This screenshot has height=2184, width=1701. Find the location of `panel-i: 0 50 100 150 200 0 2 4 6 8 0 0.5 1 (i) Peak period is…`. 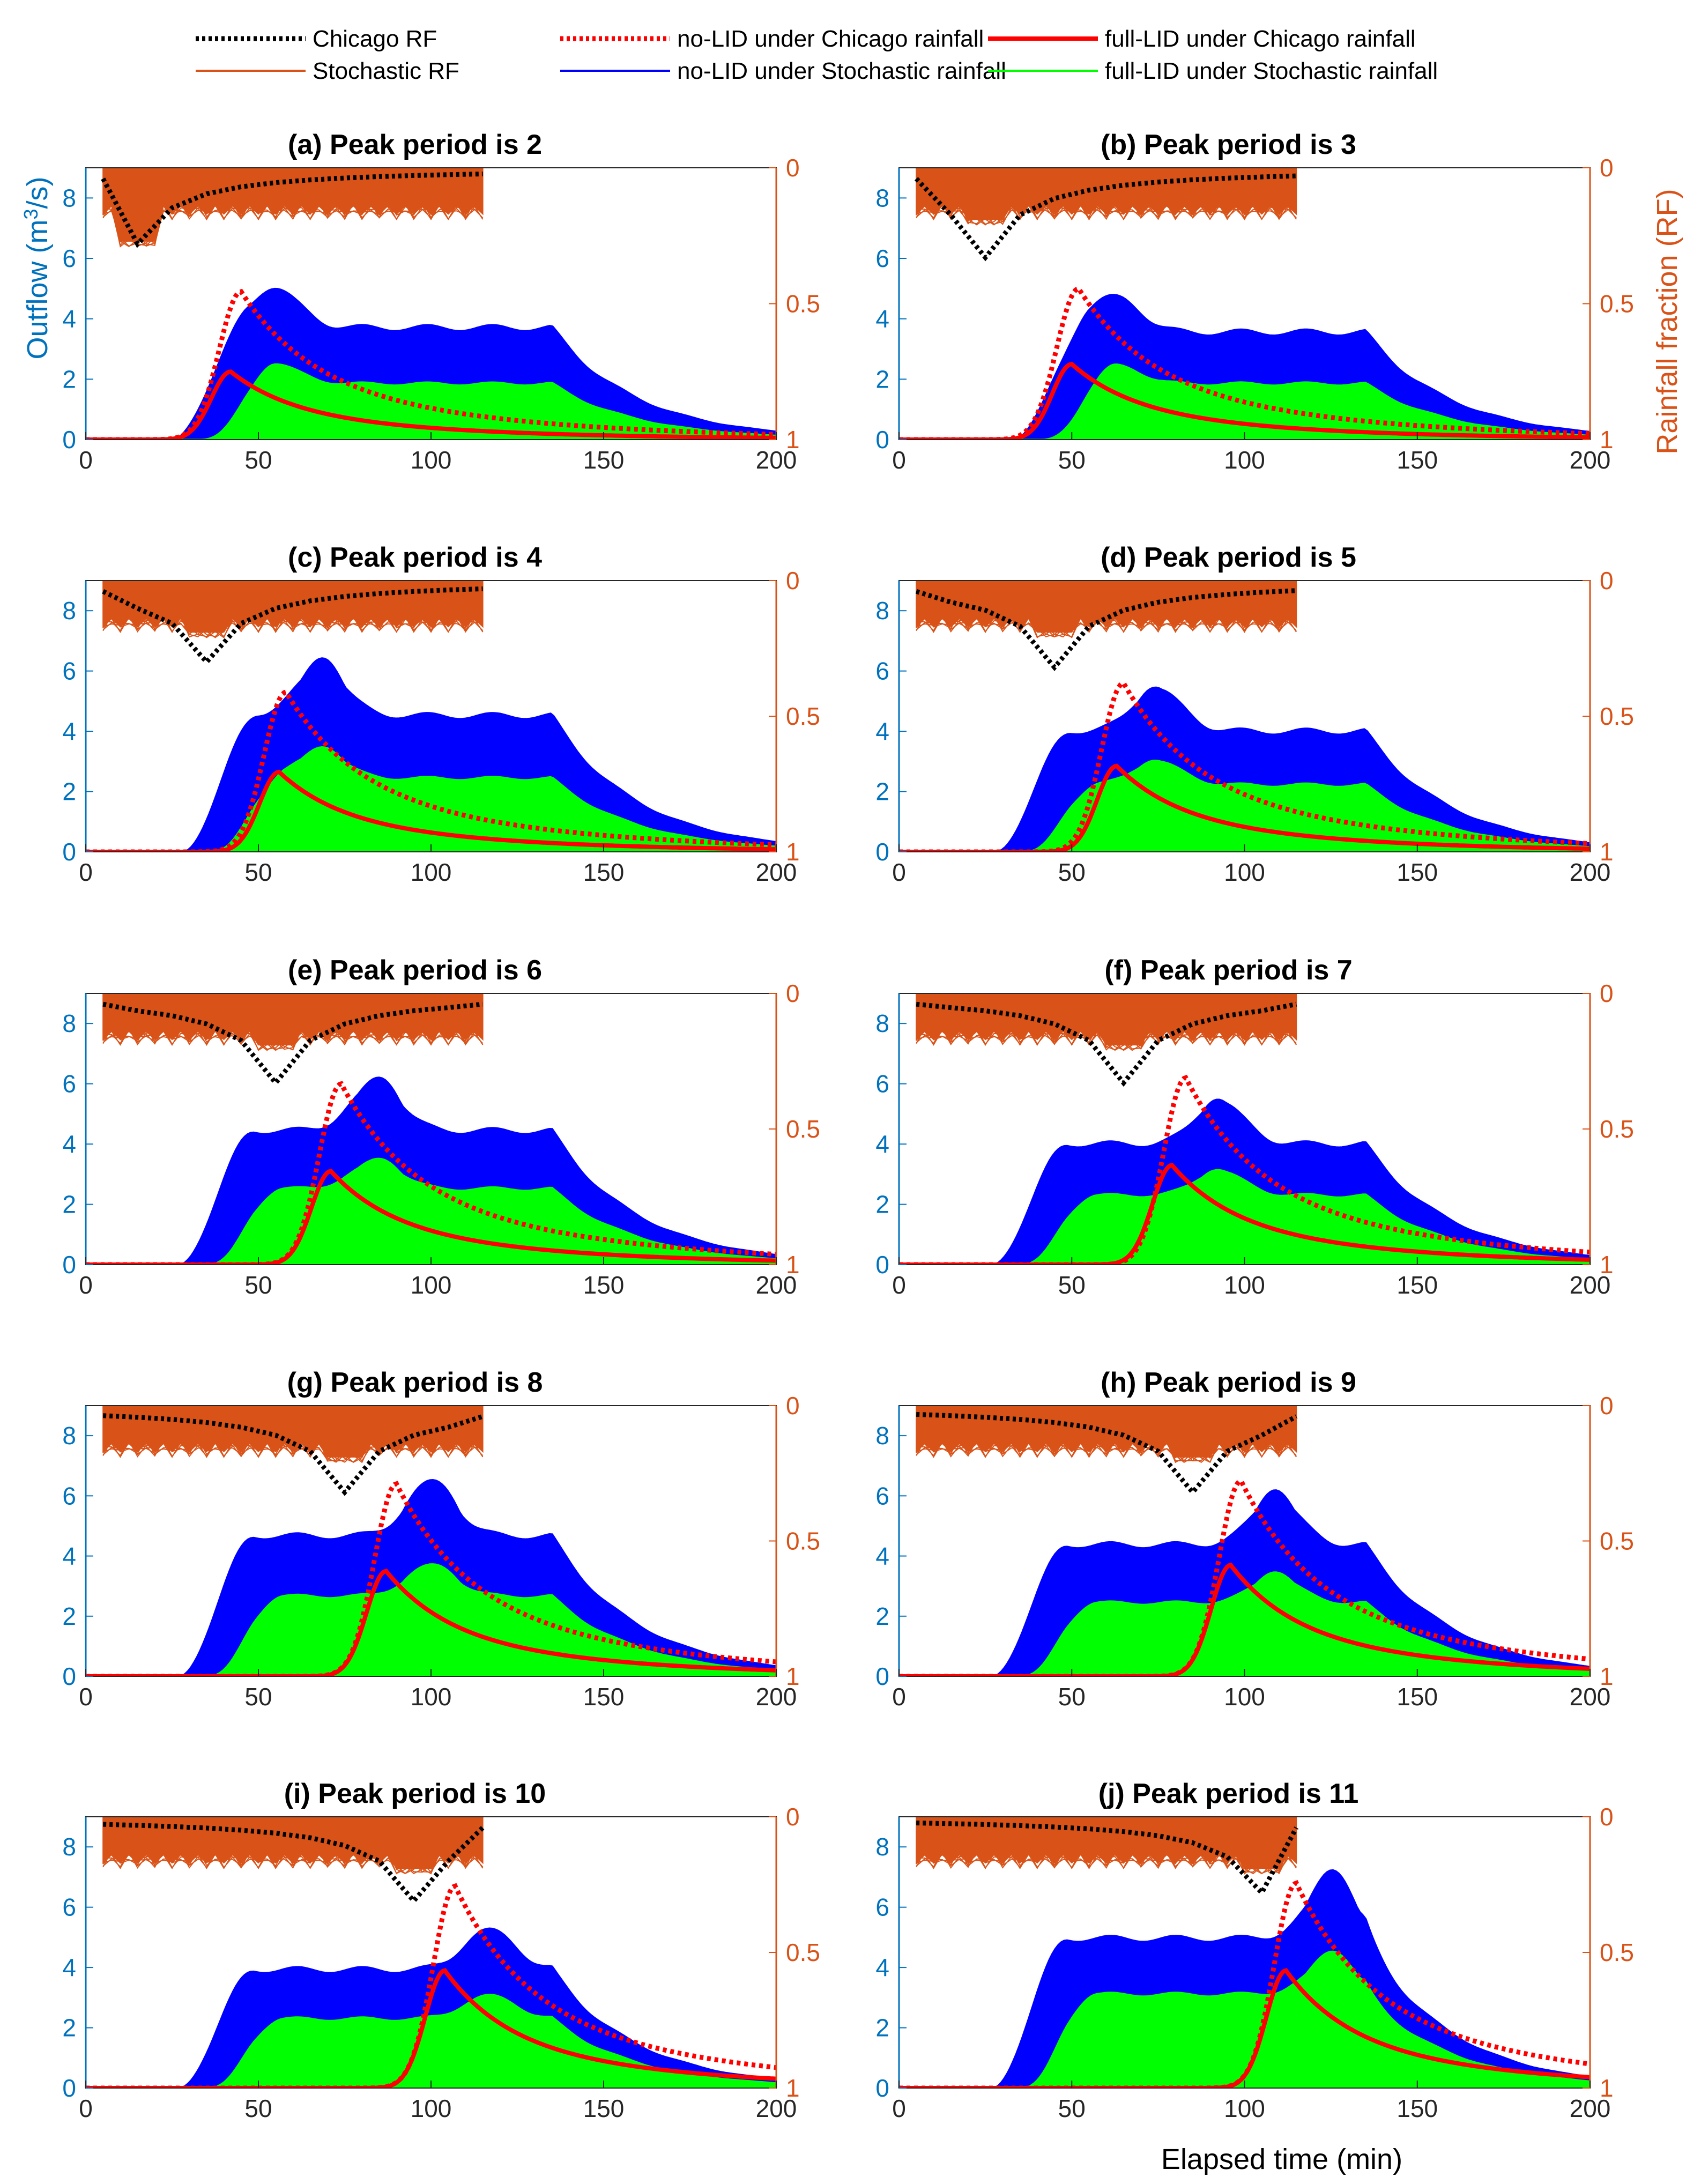

panel-i: 0 50 100 150 200 0 2 4 6 8 0 0.5 1 (i) Peak period is… is located at coordinates (441, 1950).